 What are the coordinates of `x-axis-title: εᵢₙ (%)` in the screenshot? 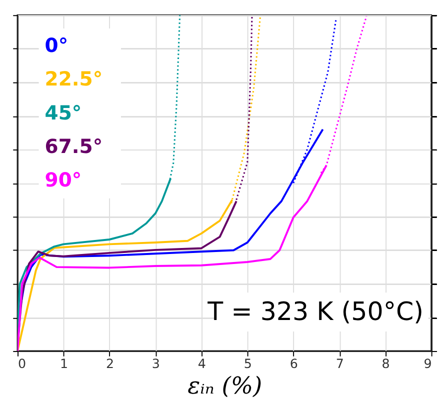 It's located at (225, 385).